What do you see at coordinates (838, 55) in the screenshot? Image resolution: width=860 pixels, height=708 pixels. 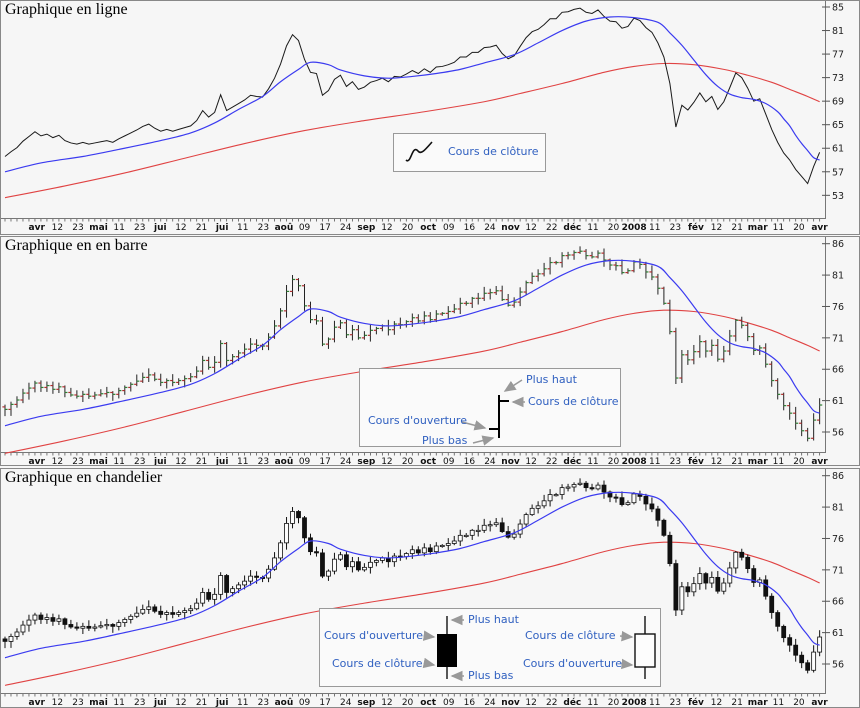 I see `y-tick-label: 77` at bounding box center [838, 55].